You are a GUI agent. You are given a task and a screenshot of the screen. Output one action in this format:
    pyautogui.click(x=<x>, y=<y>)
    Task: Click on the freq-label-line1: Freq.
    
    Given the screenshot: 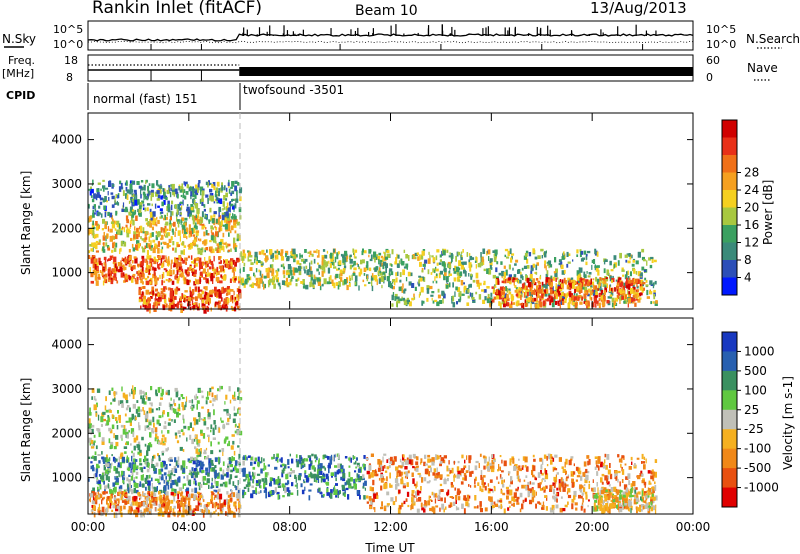 What is the action you would take?
    pyautogui.click(x=21, y=60)
    